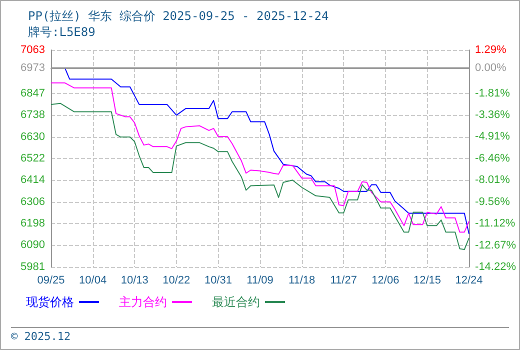  Describe the element at coordinates (32, 50) in the screenshot. I see `y-tick-label: 7063` at that location.